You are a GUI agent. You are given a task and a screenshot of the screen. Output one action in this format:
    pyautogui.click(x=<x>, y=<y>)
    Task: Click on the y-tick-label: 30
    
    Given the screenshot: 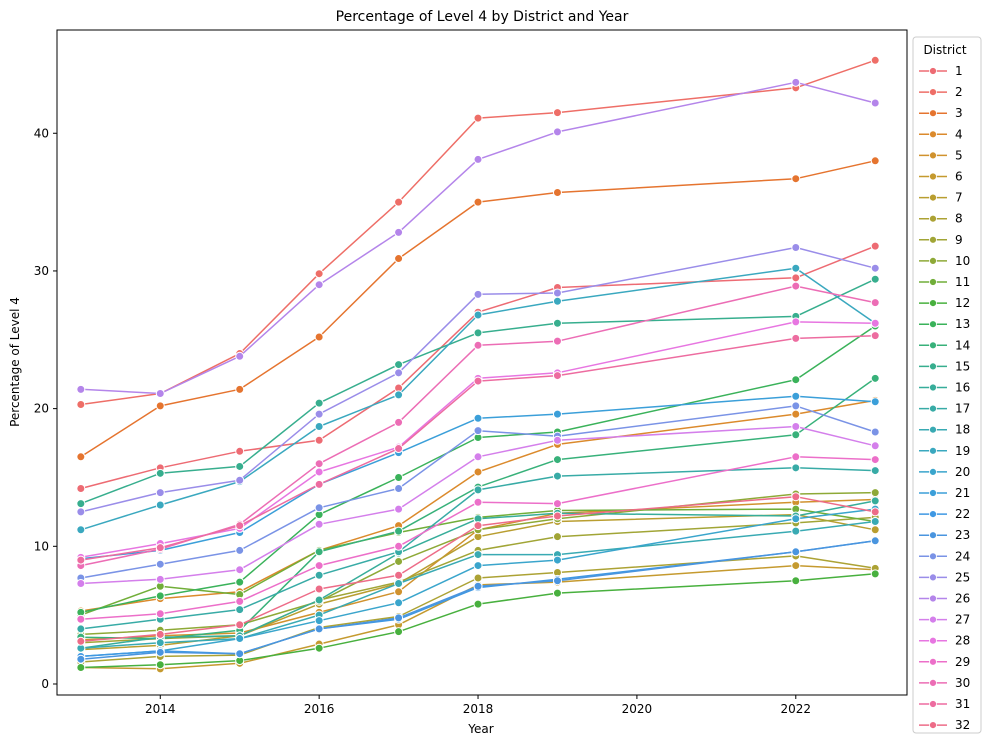 What is the action you would take?
    pyautogui.click(x=41, y=271)
    